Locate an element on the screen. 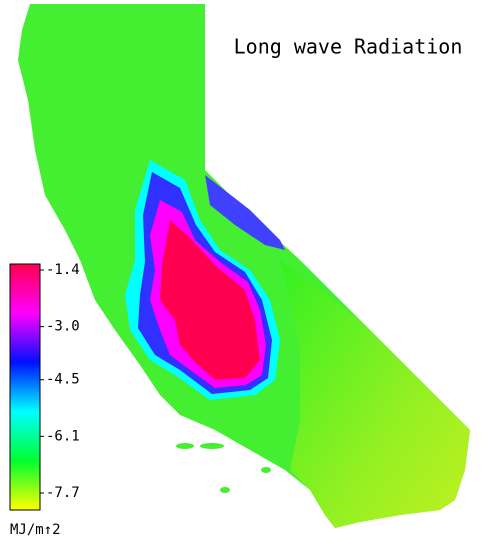 The width and height of the screenshot is (500, 550). valley-core is located at coordinates (210, 300).